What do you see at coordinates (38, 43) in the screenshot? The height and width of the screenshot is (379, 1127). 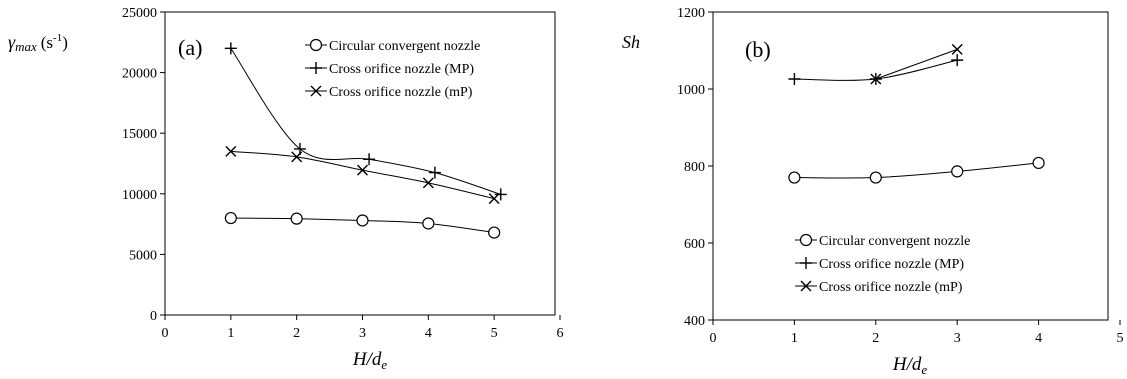 I see `y-axis-label: γmax (s-1)` at bounding box center [38, 43].